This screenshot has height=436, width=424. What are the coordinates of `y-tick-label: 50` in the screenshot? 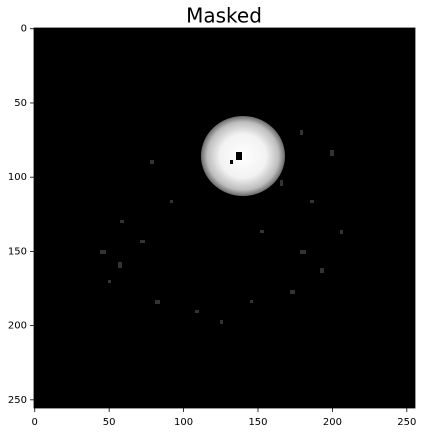 It's located at (20, 103).